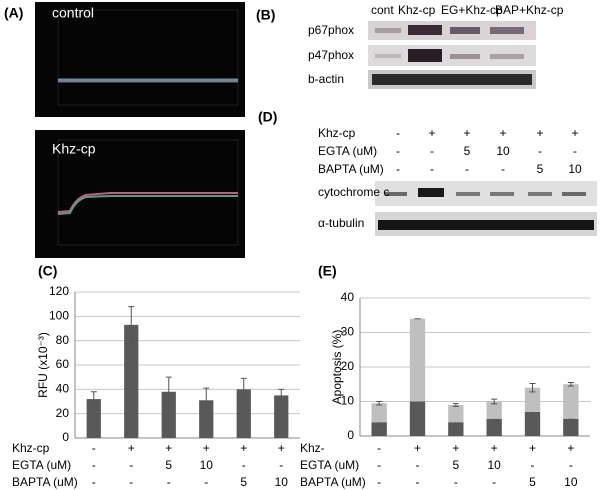 The height and width of the screenshot is (490, 600). What do you see at coordinates (486, 208) in the screenshot?
I see `blot-d` at bounding box center [486, 208].